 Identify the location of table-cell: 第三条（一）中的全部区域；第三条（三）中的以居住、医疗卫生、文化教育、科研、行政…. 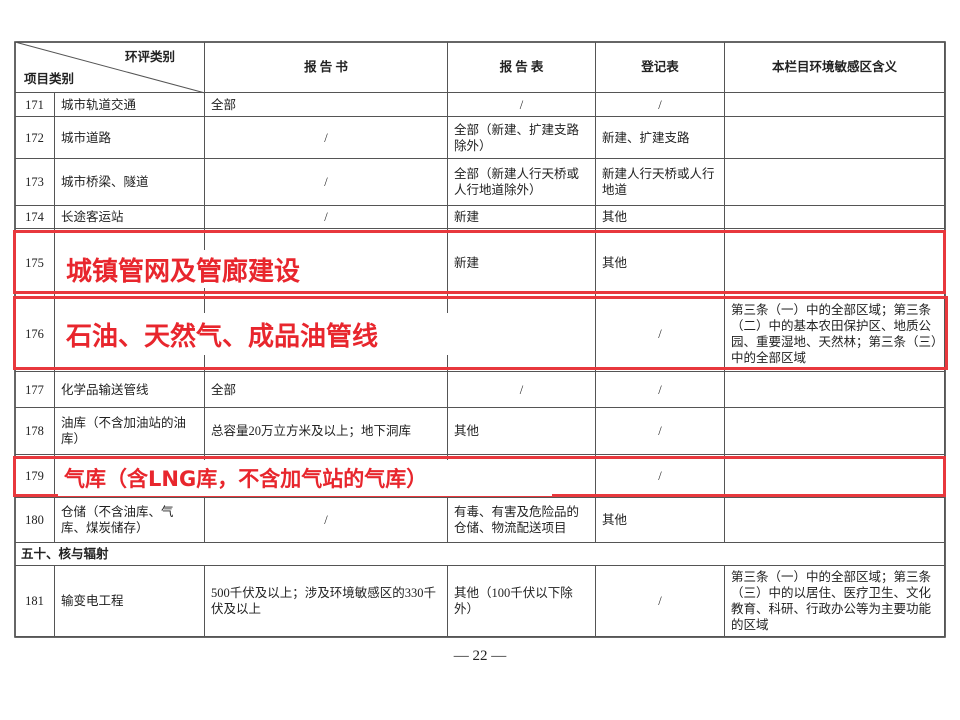
(835, 601).